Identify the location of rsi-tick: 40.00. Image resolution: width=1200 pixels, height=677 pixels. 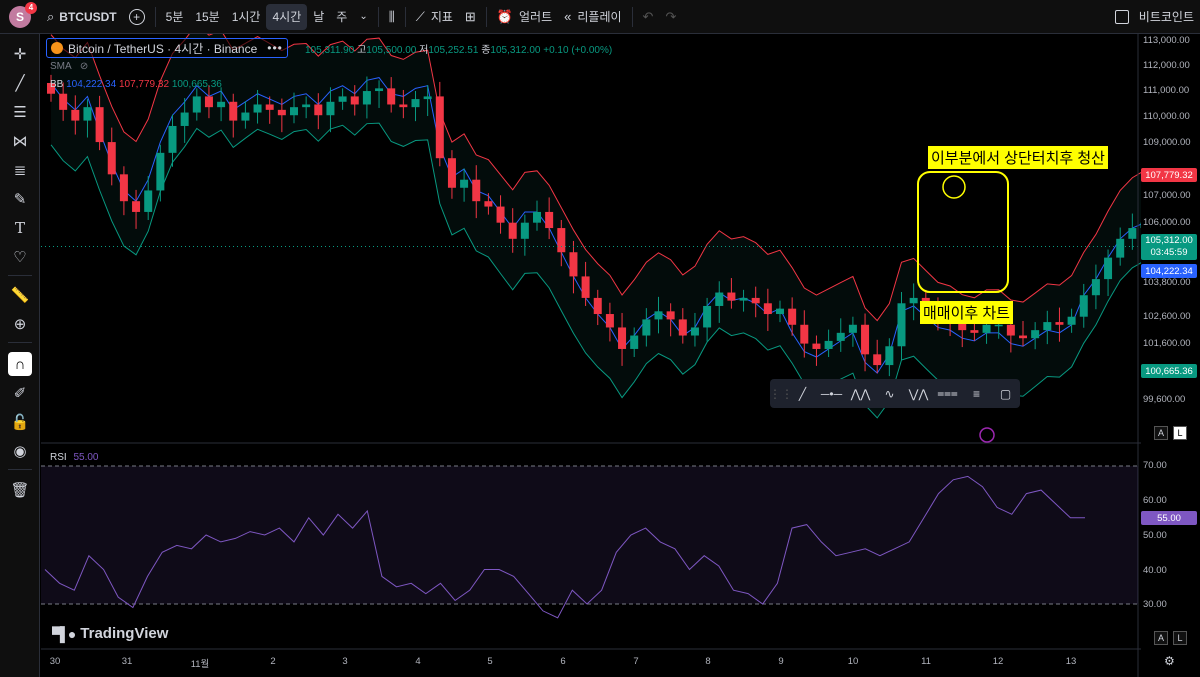
(1155, 570).